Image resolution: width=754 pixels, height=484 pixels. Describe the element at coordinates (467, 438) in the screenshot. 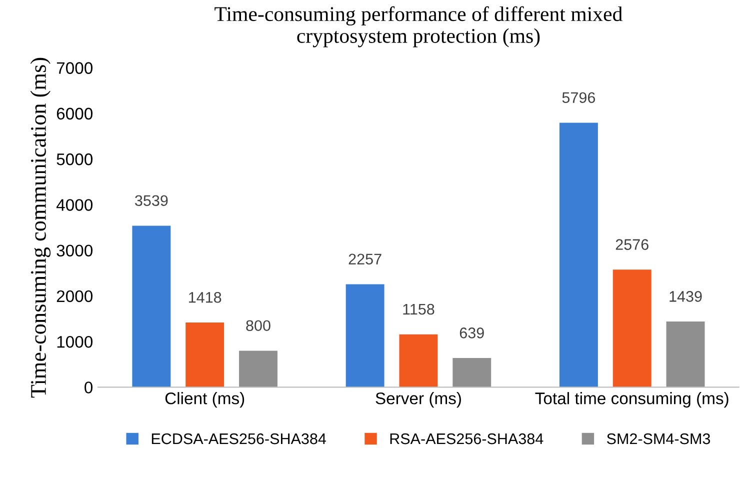

I see `legend-label: RSA-AES256-SHA384` at that location.